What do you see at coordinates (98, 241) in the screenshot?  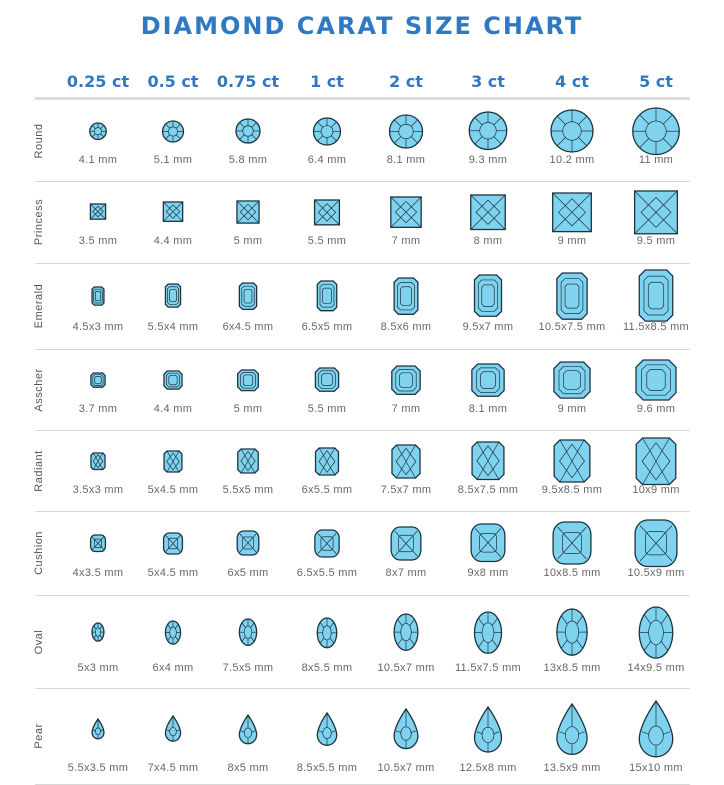 I see `size-label: 3.5 mm` at bounding box center [98, 241].